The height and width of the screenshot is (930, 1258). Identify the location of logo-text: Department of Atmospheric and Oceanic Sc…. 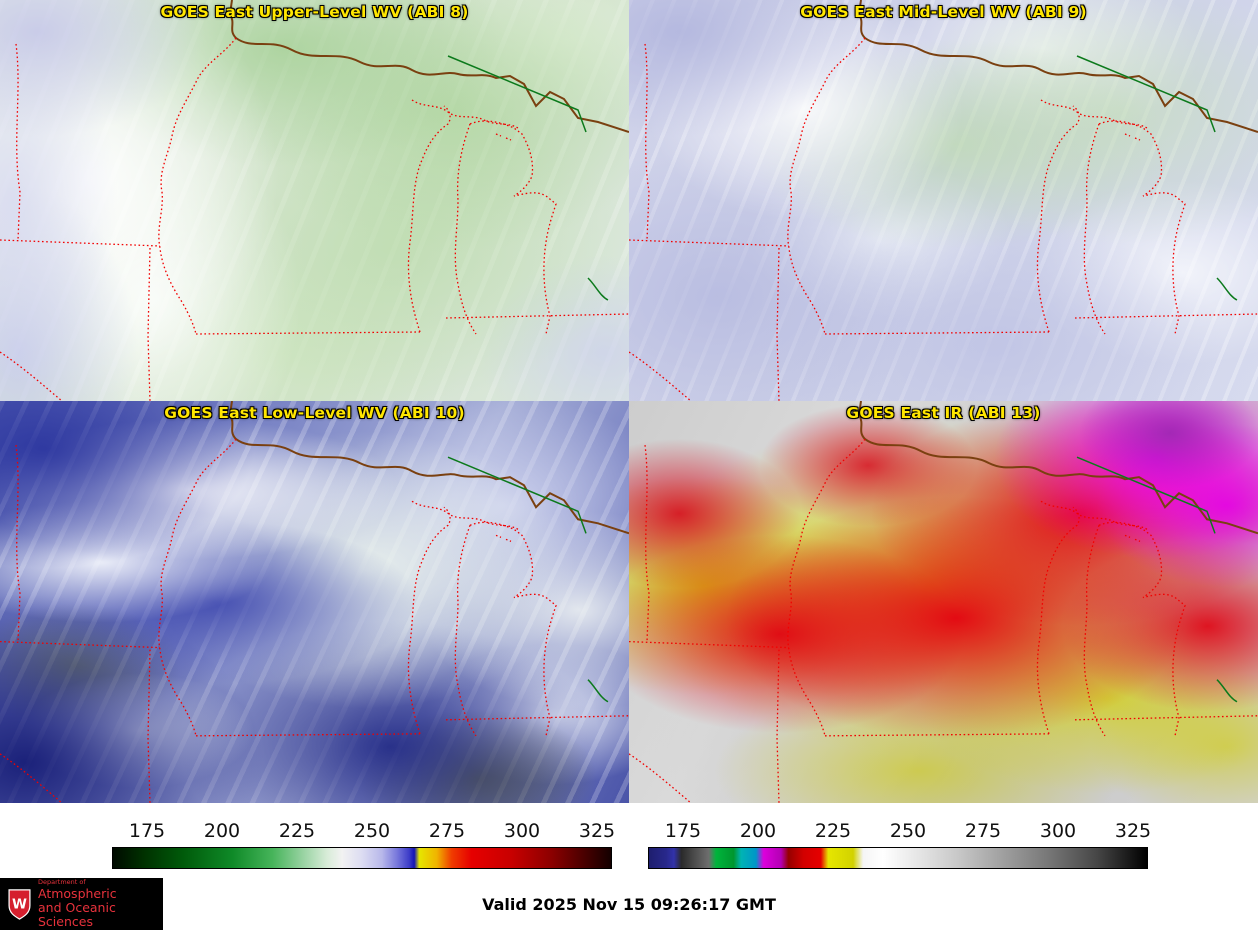
(97, 903).